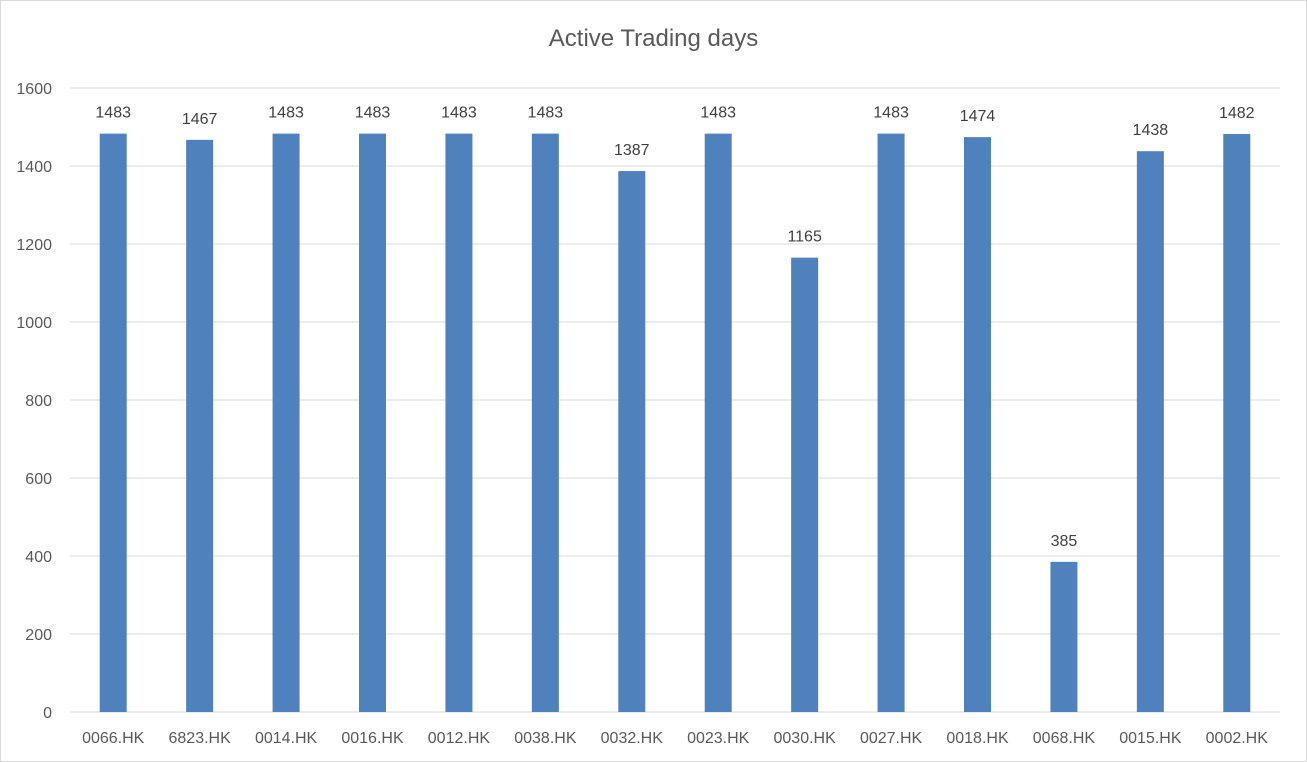 The width and height of the screenshot is (1307, 762). What do you see at coordinates (805, 738) in the screenshot?
I see `x-tick-label: 0030.HK` at bounding box center [805, 738].